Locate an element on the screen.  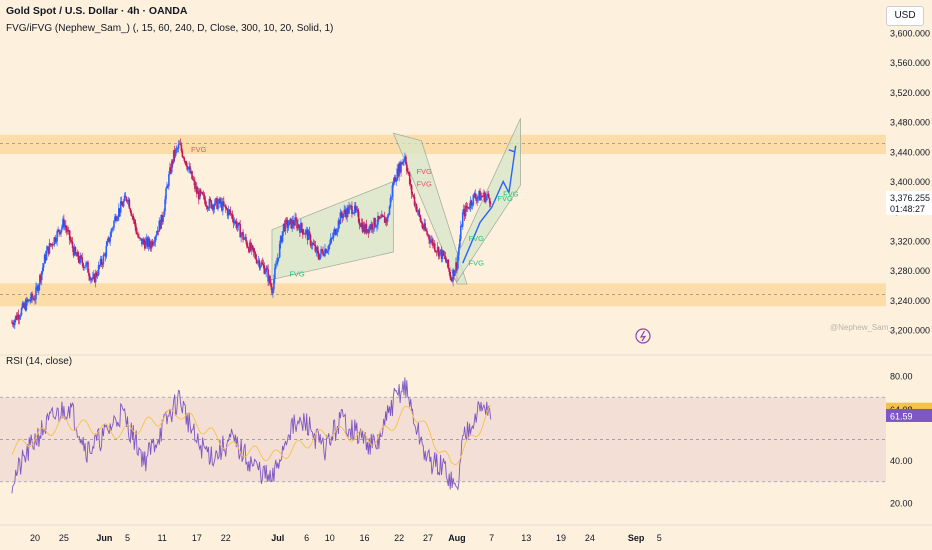
time-tick-label: 5 is located at coordinates (659, 538).